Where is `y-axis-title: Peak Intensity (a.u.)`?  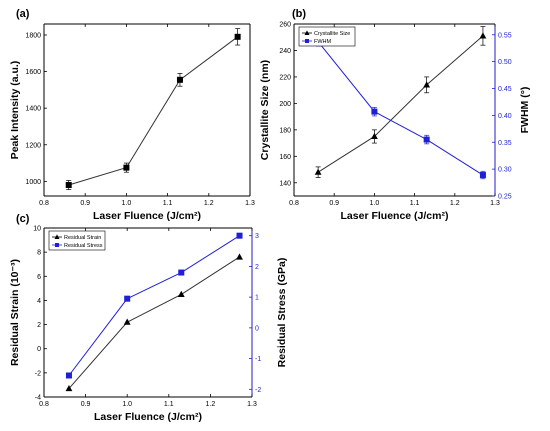
y-axis-title: Peak Intensity (a.u.) is located at coordinates (15, 110).